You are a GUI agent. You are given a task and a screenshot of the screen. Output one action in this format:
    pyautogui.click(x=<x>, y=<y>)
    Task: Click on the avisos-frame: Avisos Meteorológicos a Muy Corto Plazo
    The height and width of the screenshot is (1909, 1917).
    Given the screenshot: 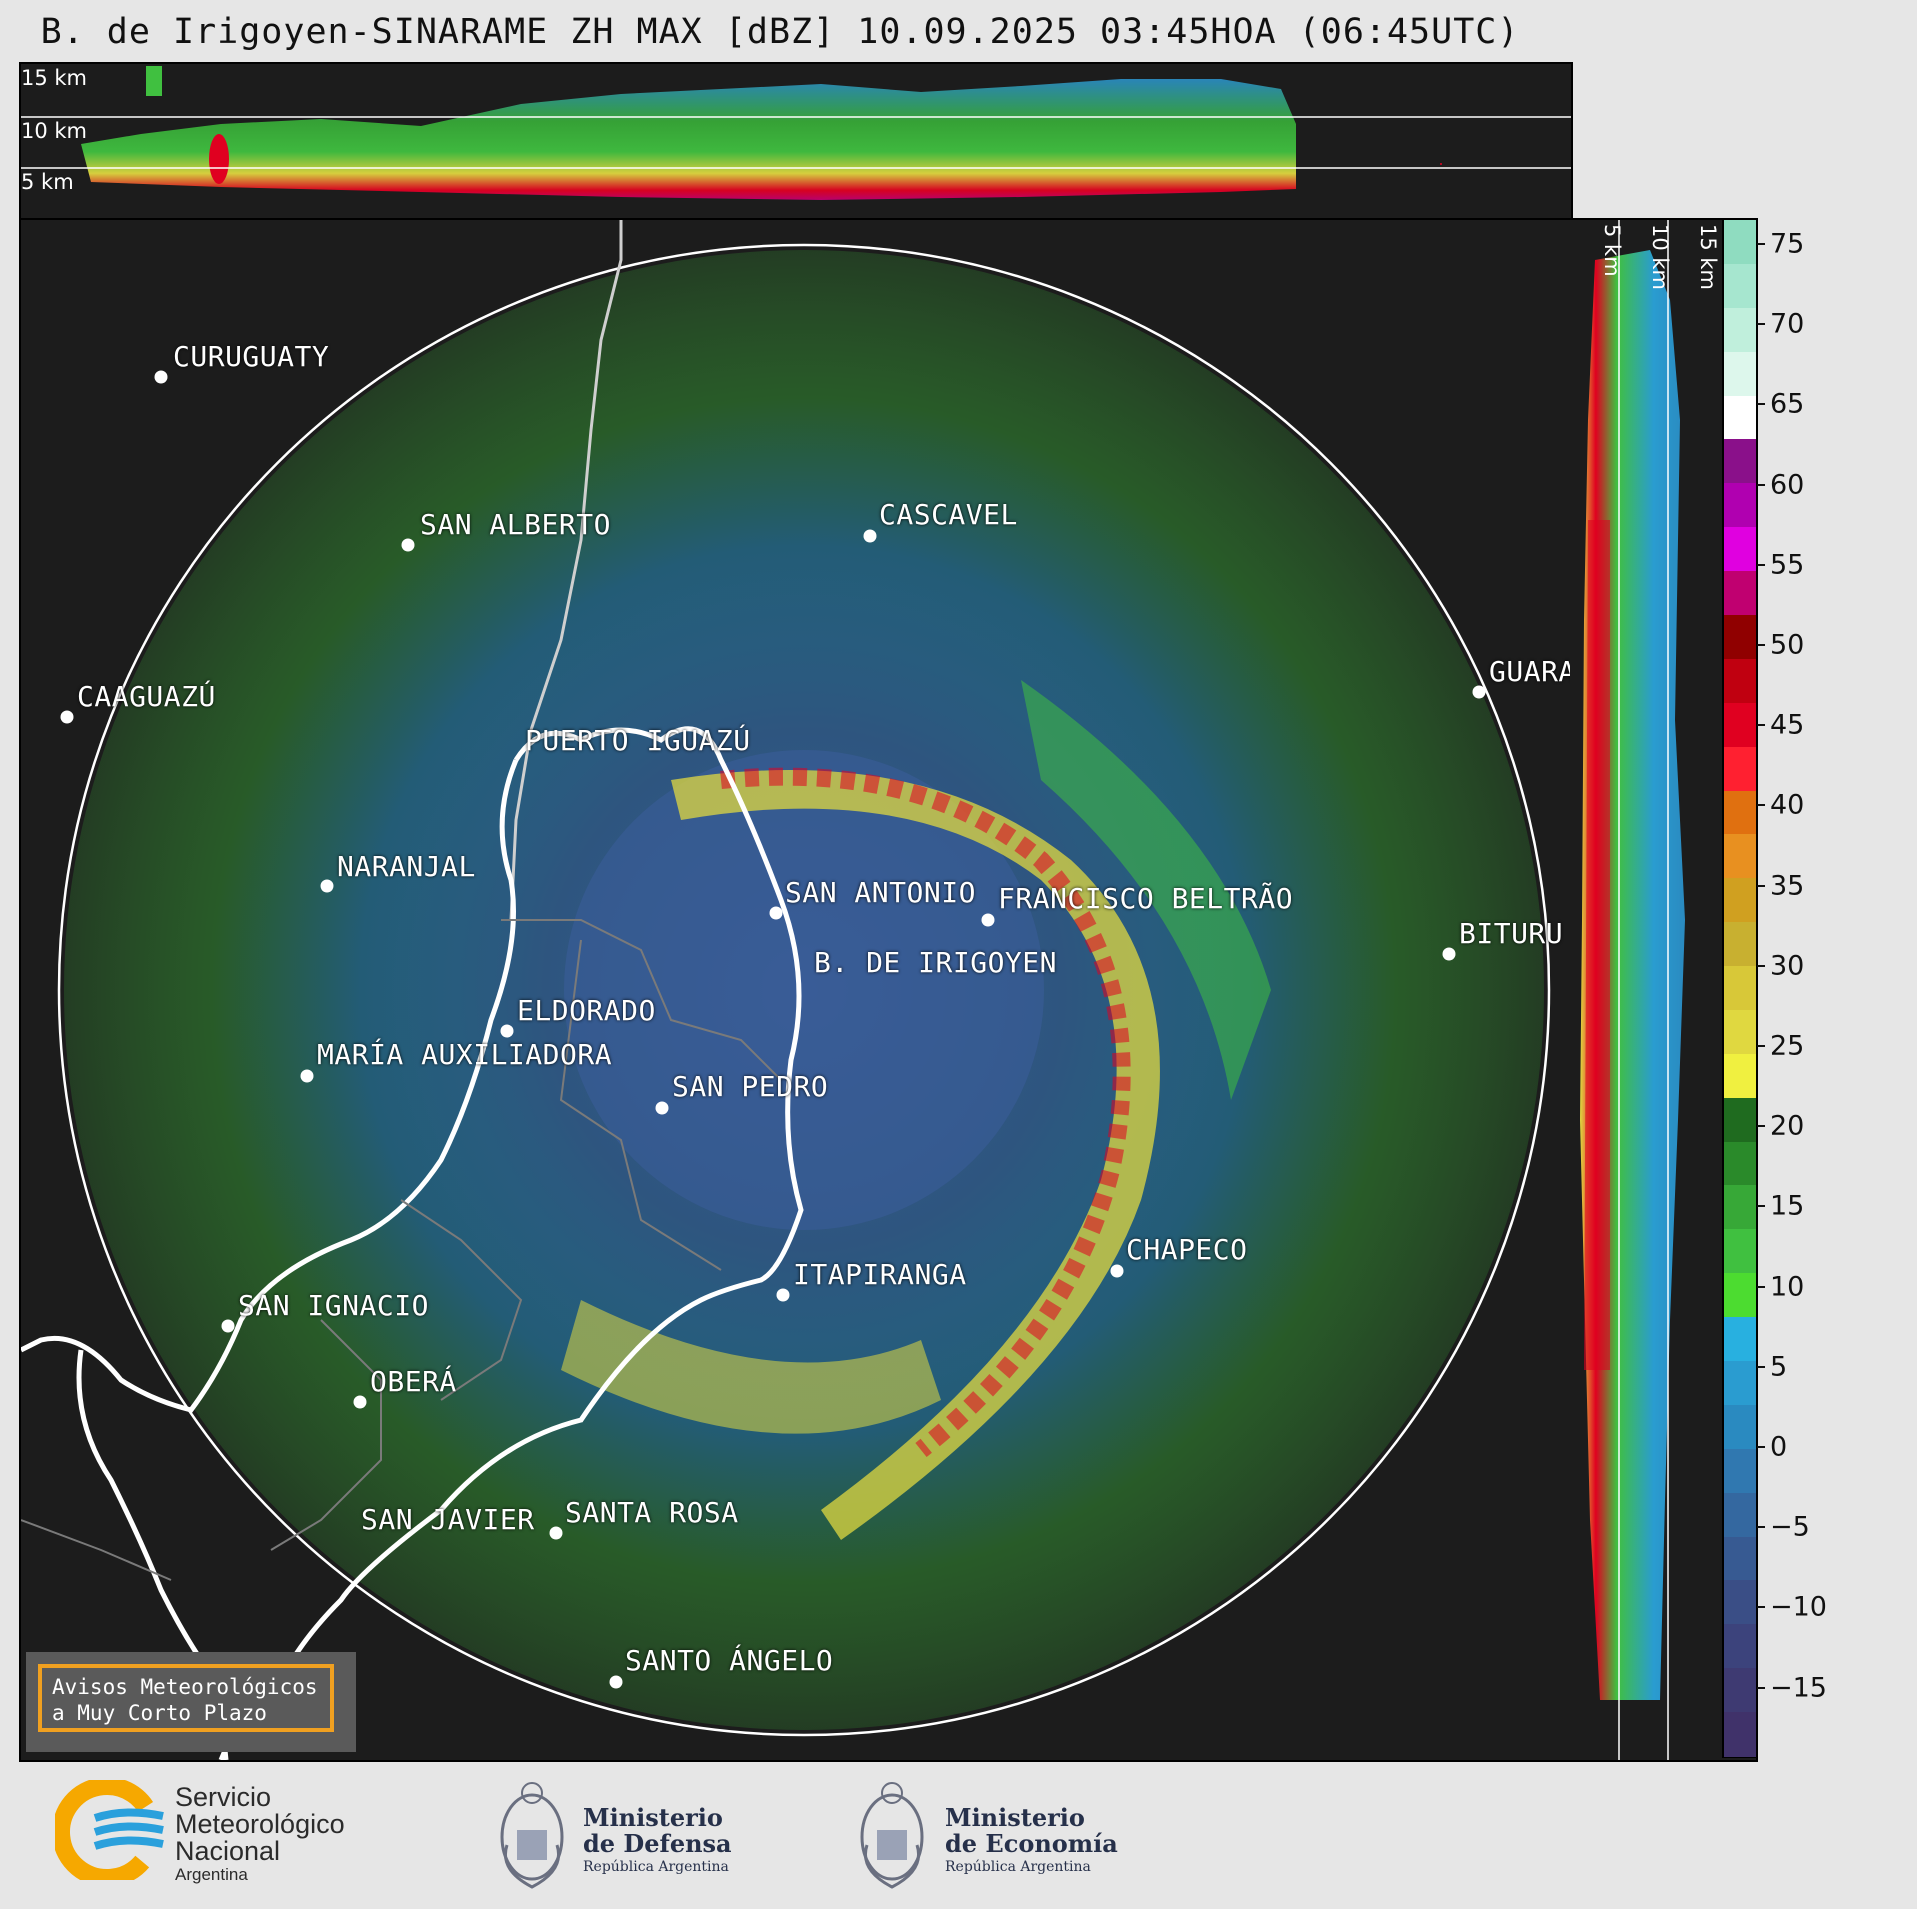 What is the action you would take?
    pyautogui.click(x=186, y=1698)
    